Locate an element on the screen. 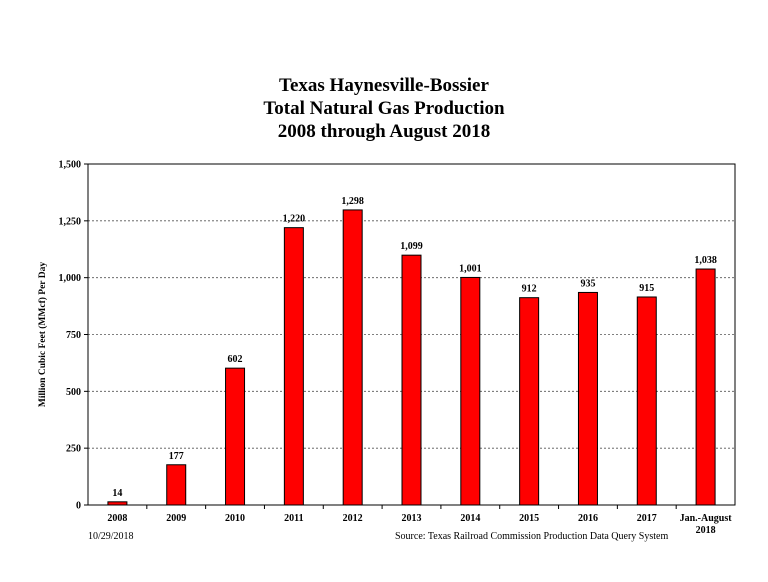  chart-title-line-2: Total Natural Gas Production is located at coordinates (384, 108).